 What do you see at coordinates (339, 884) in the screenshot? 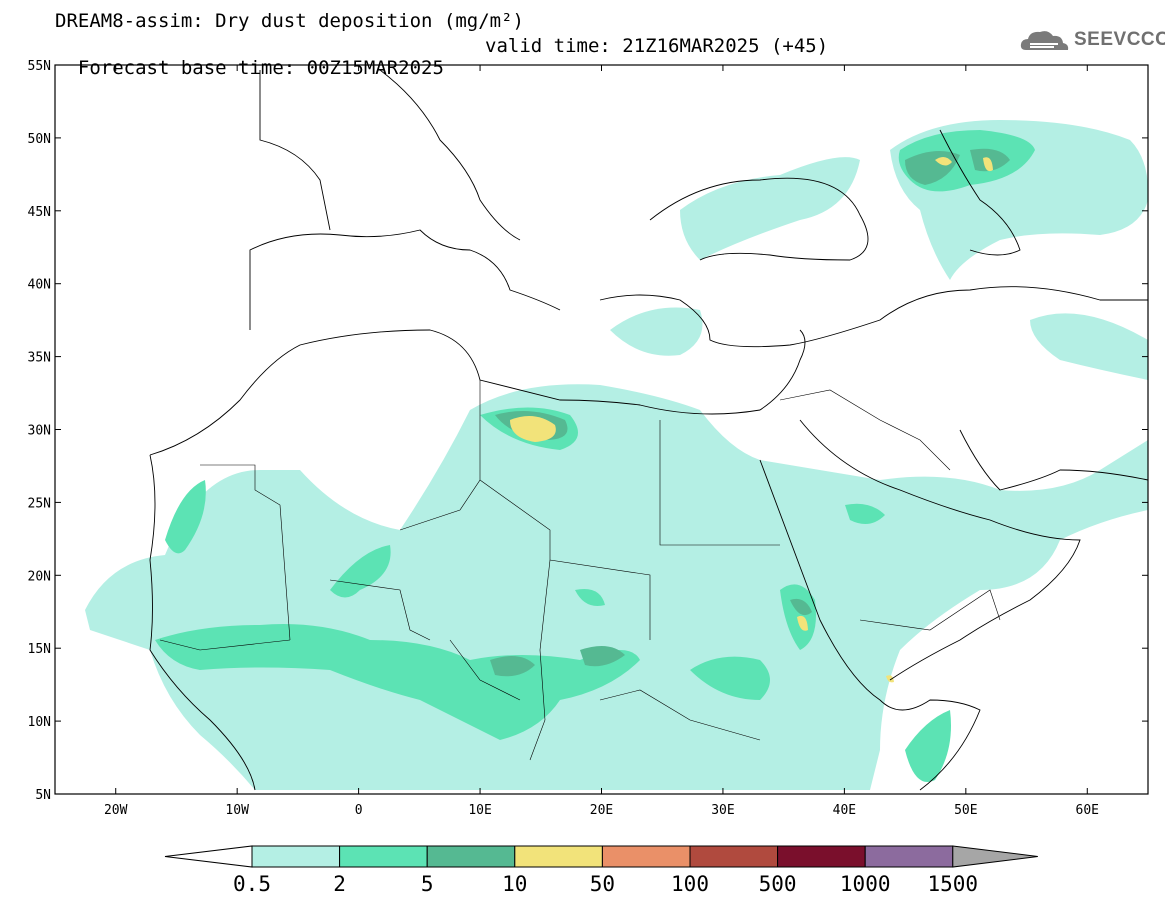
I see `colorbar-label: 2` at bounding box center [339, 884].